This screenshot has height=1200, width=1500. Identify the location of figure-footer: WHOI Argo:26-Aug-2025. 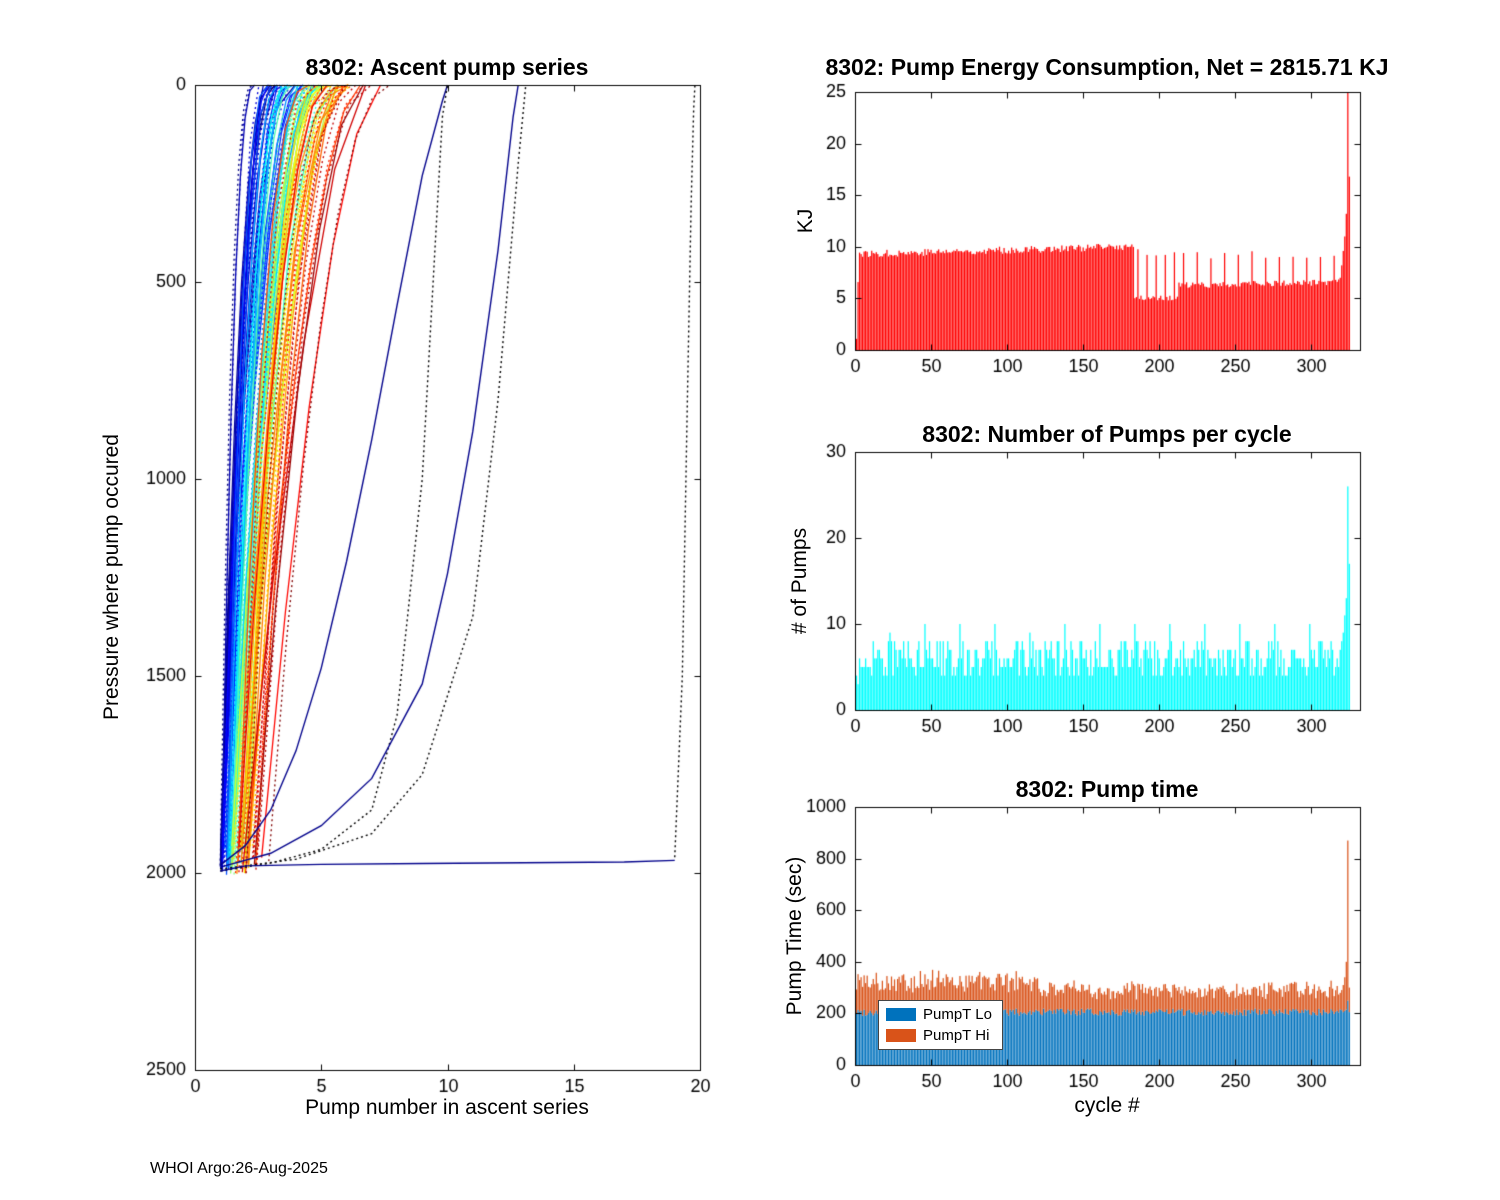
(239, 1168).